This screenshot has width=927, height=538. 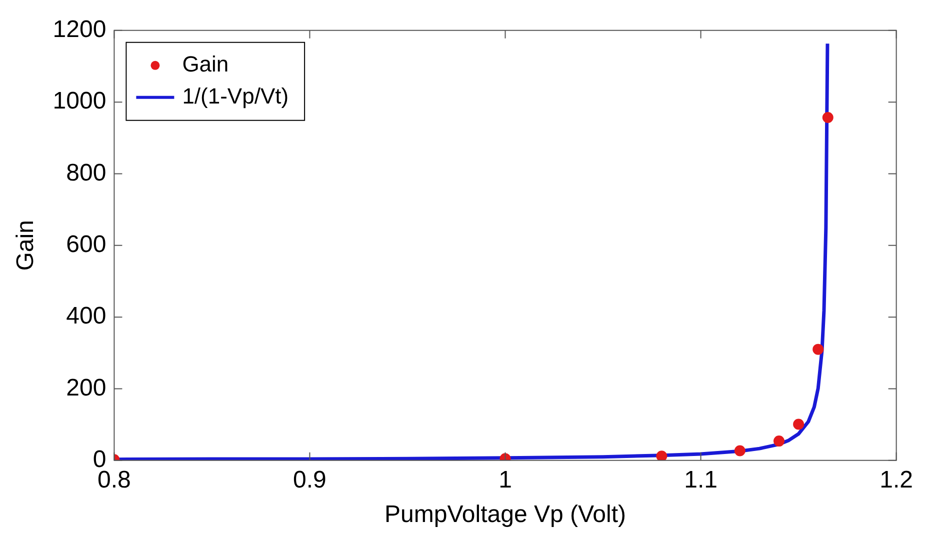 I want to click on y-tick-label: 200, so click(x=86, y=388).